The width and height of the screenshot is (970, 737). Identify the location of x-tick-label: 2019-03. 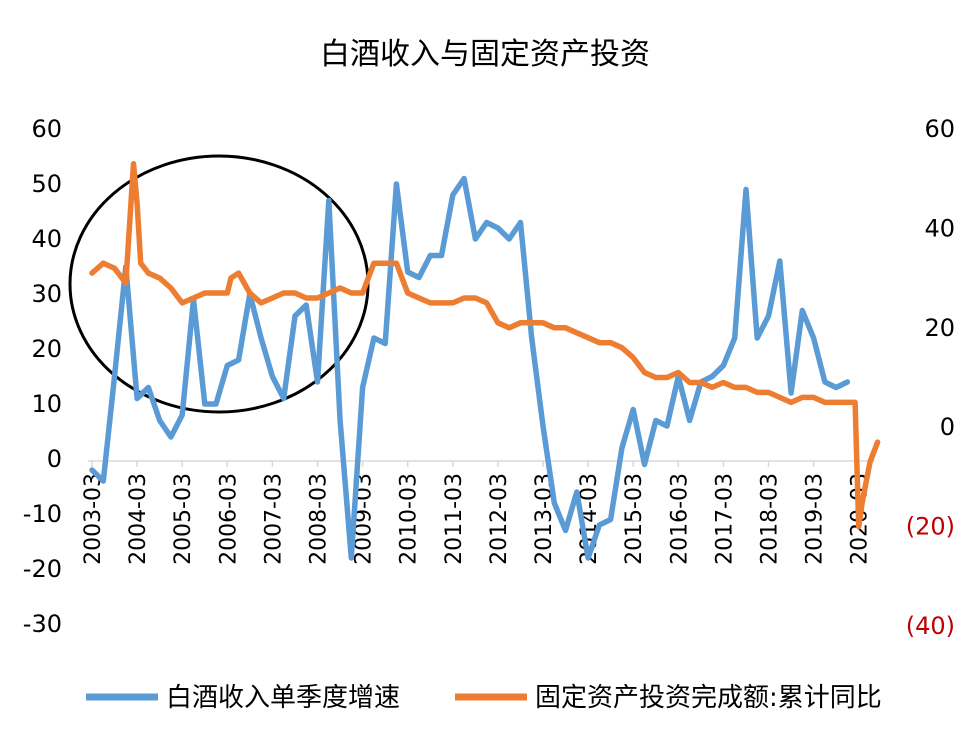
(815, 519).